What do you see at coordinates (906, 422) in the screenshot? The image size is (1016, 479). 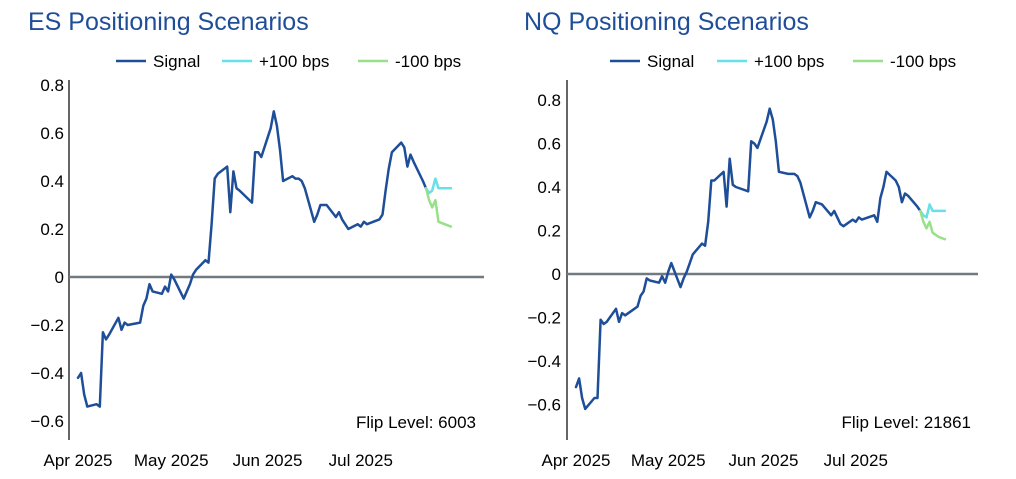 I see `flip-level-annotation: Flip Level: 21861` at bounding box center [906, 422].